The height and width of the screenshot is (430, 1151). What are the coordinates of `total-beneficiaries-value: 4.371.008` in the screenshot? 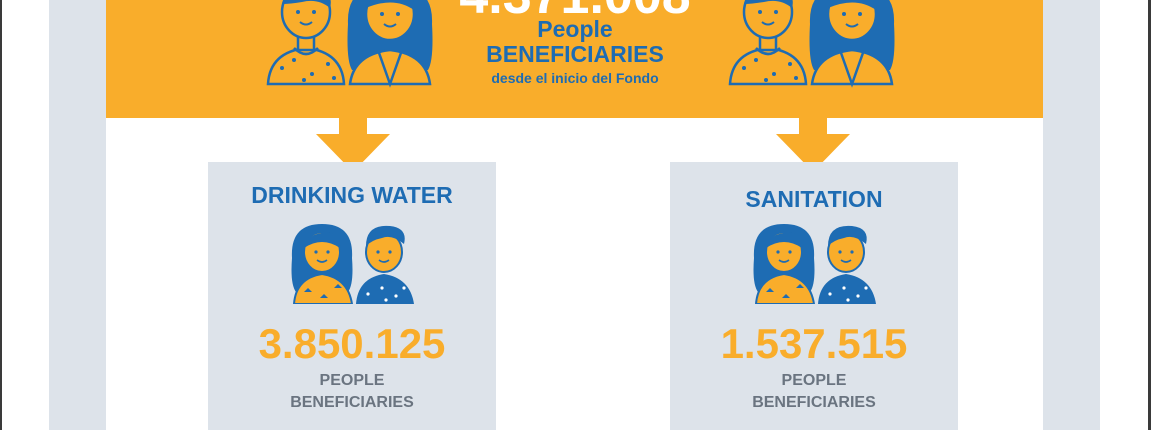 It's located at (575, 11).